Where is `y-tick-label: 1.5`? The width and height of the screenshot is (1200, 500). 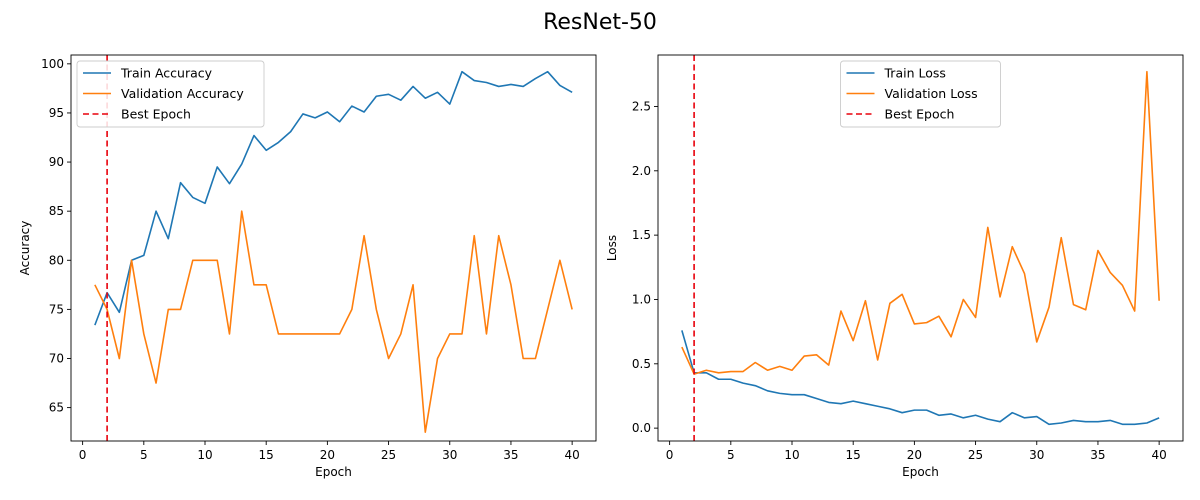 y-tick-label: 1.5 is located at coordinates (641, 235).